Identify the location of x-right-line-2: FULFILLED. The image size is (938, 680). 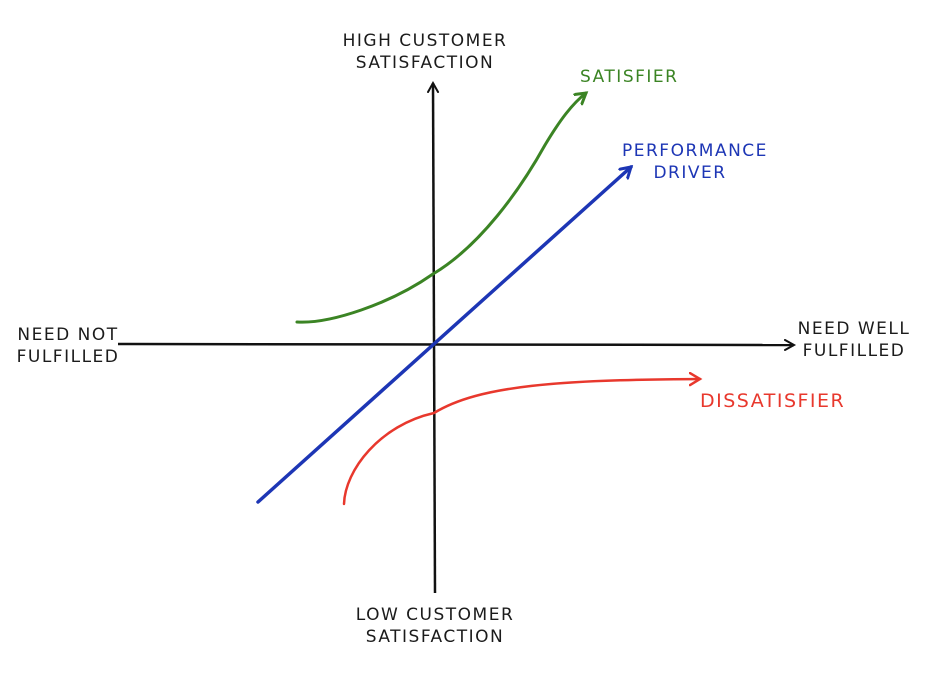
(854, 351).